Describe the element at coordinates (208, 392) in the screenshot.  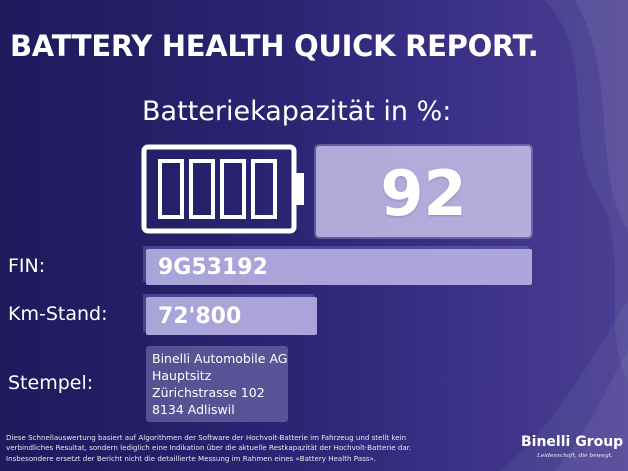
I see `stamp-line: Zürichstrasse 102` at that location.